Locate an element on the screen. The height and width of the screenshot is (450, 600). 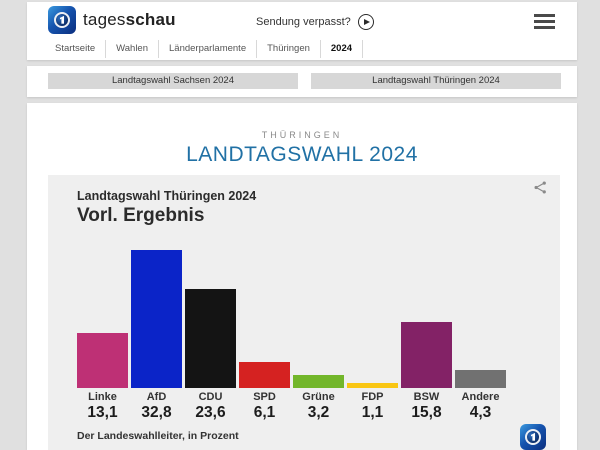
region-kicker: THÜRINGEN is located at coordinates (302, 135).